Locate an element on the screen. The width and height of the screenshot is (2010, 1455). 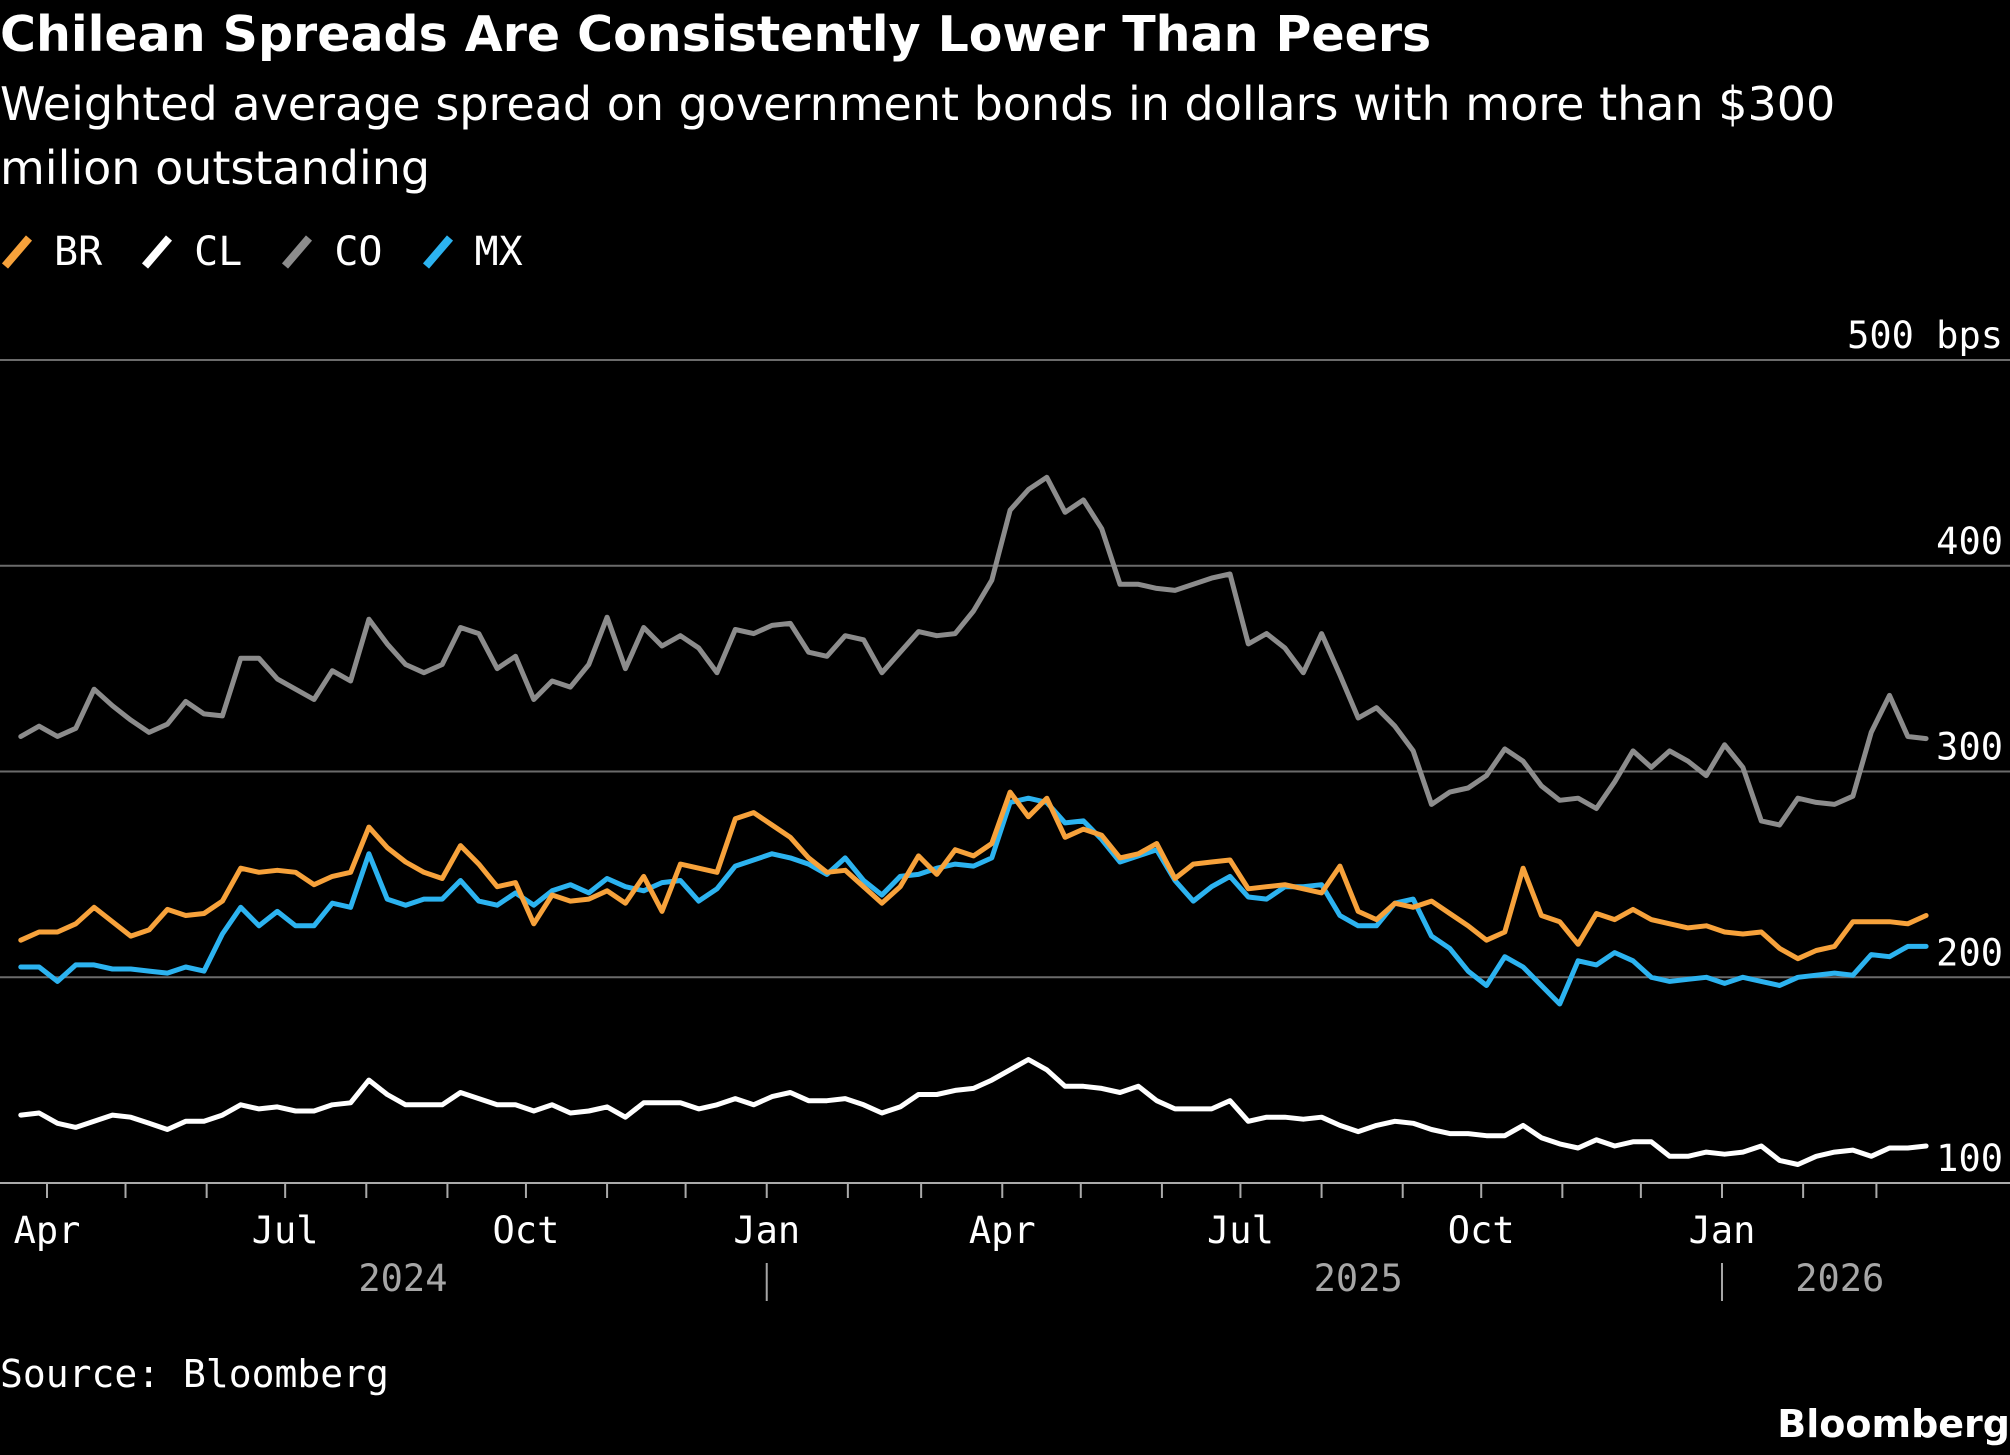
legend-item-br: BR is located at coordinates (51, 252).